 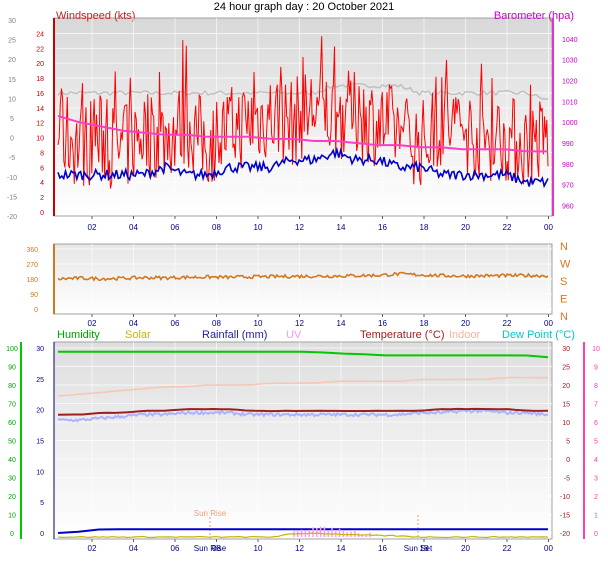 I want to click on humidity-tick-label: 30, so click(x=12, y=479).